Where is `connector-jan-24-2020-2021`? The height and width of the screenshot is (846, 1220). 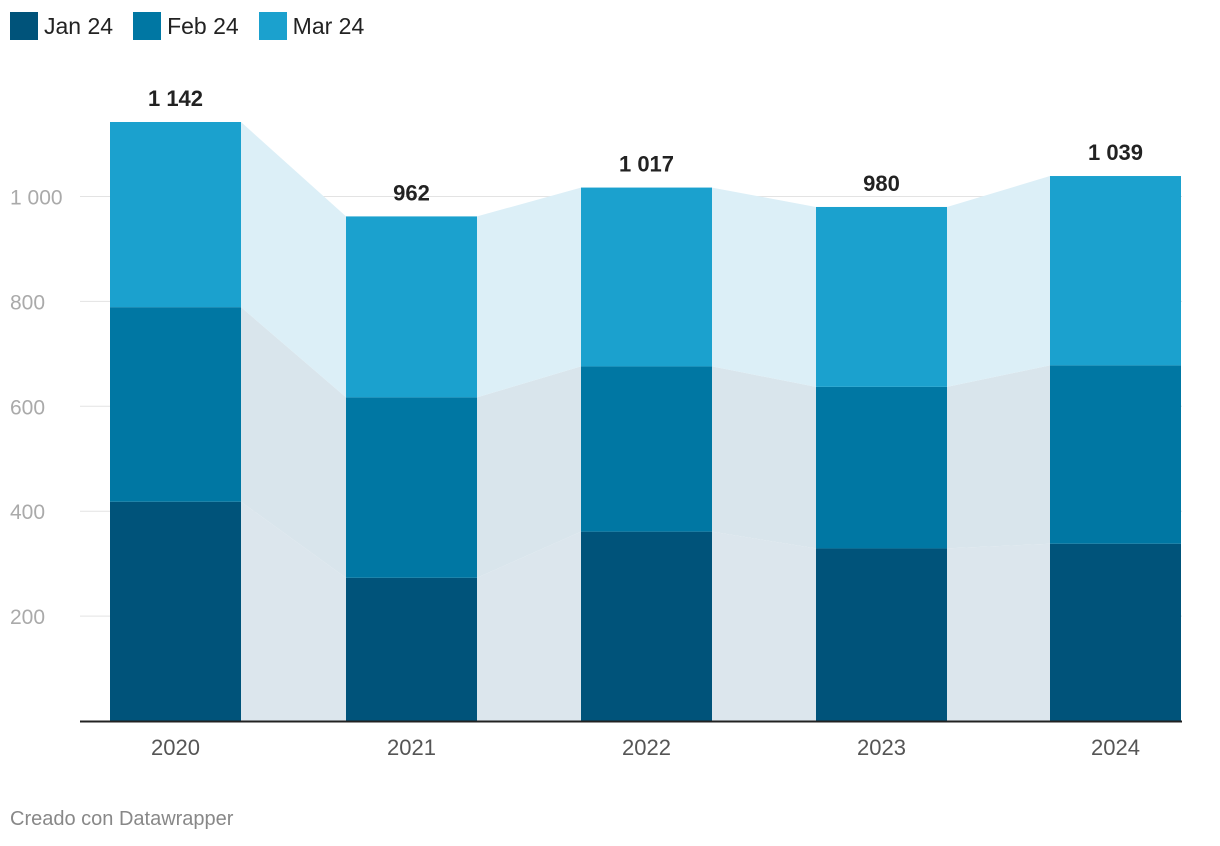
connector-jan-24-2020-2021 is located at coordinates (293, 611).